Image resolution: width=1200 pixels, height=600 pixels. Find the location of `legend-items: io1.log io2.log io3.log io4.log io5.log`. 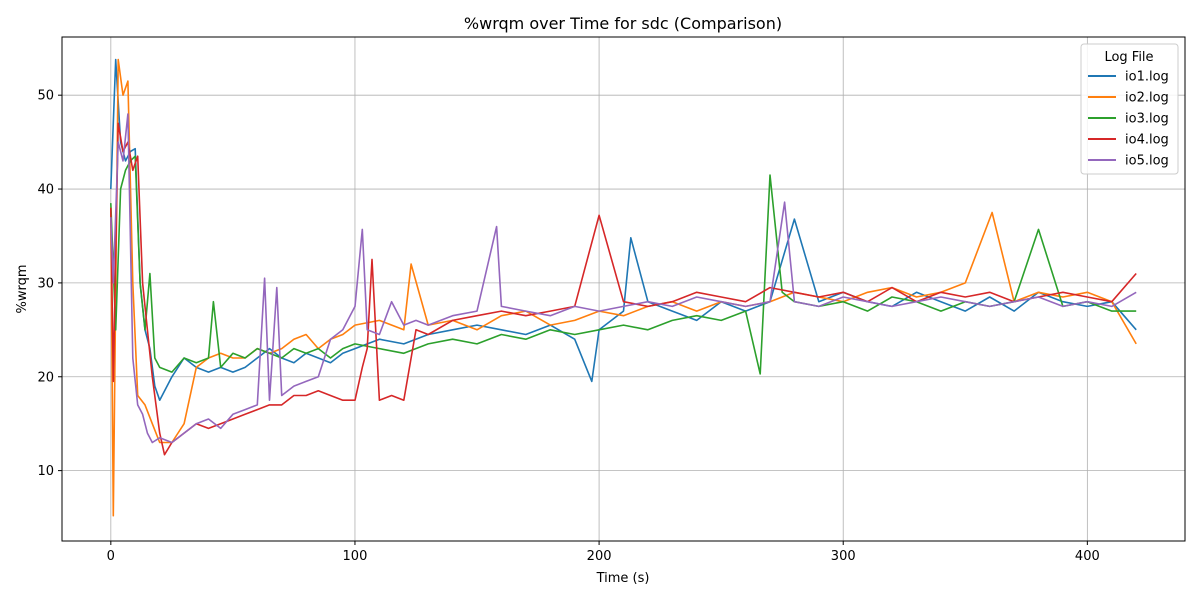

legend-items: io1.log io2.log io3.log io4.log io5.log is located at coordinates (1128, 119).